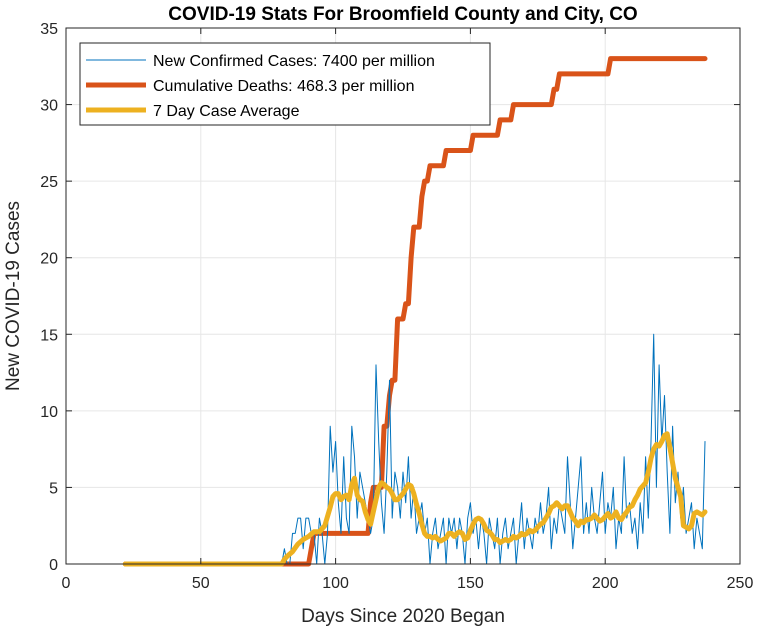 The image size is (761, 630). I want to click on legend-box, so click(285, 84).